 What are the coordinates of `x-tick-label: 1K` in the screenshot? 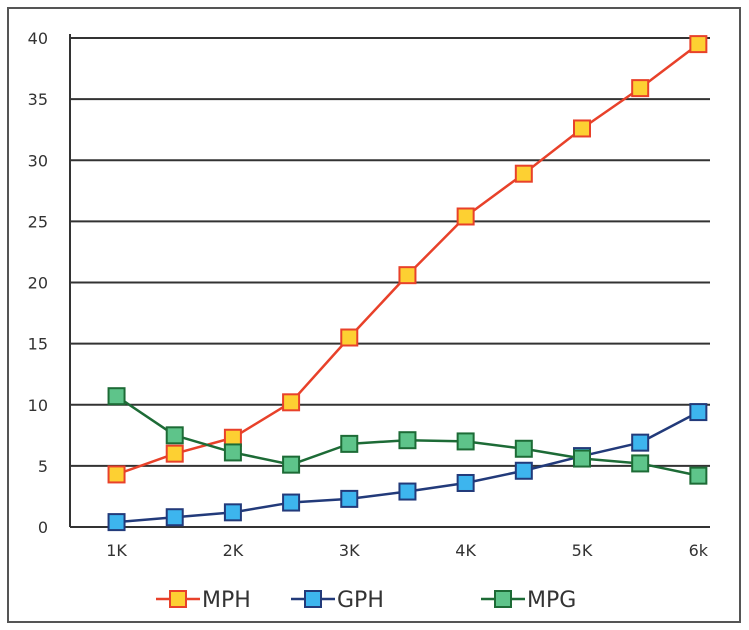 It's located at (116, 550).